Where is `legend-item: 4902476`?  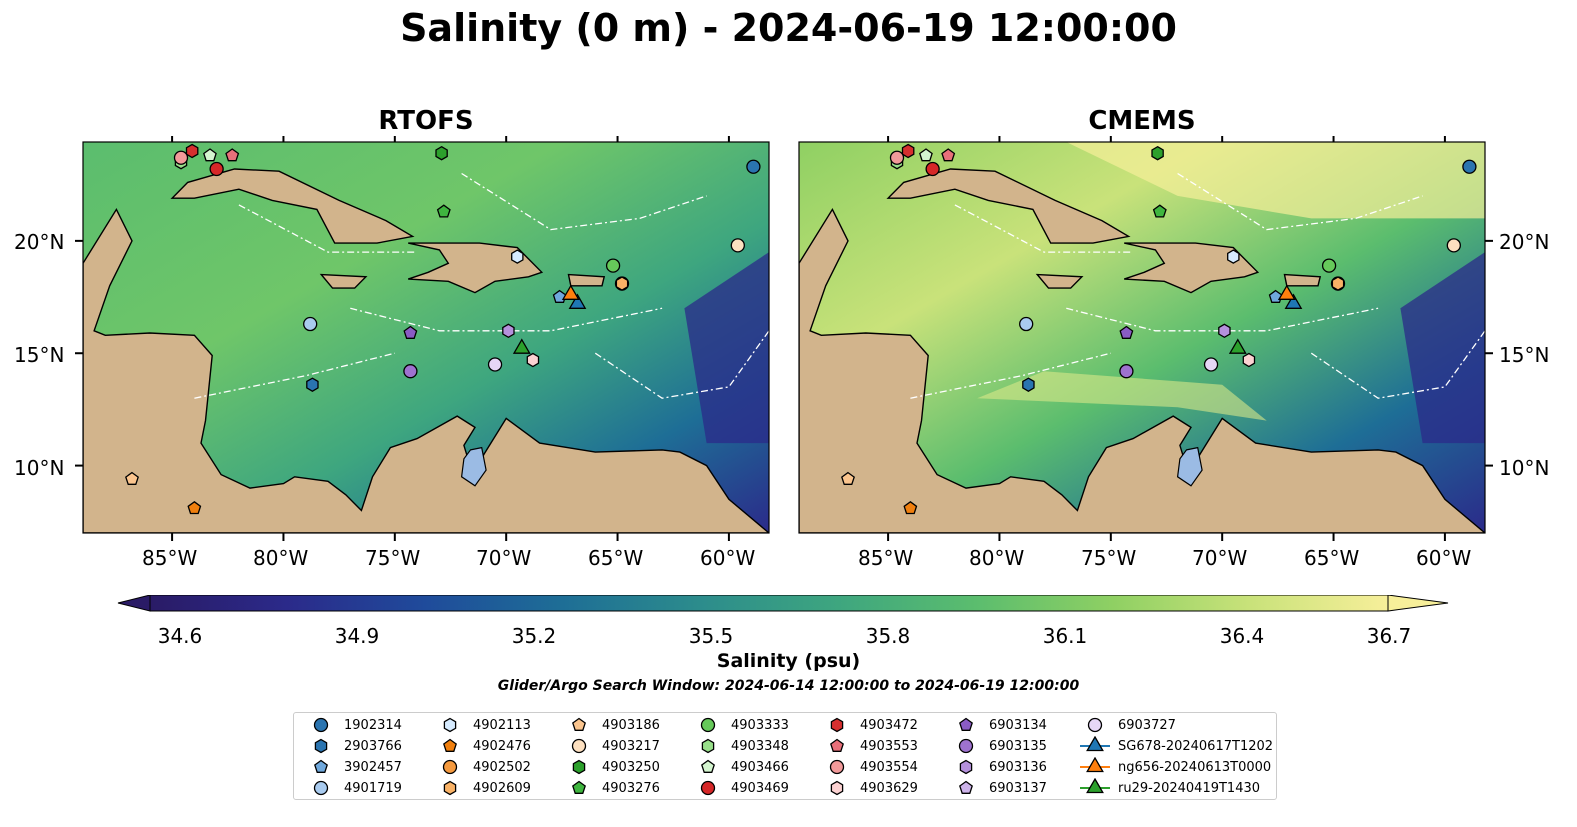
legend-item: 4902476 is located at coordinates (482, 746).